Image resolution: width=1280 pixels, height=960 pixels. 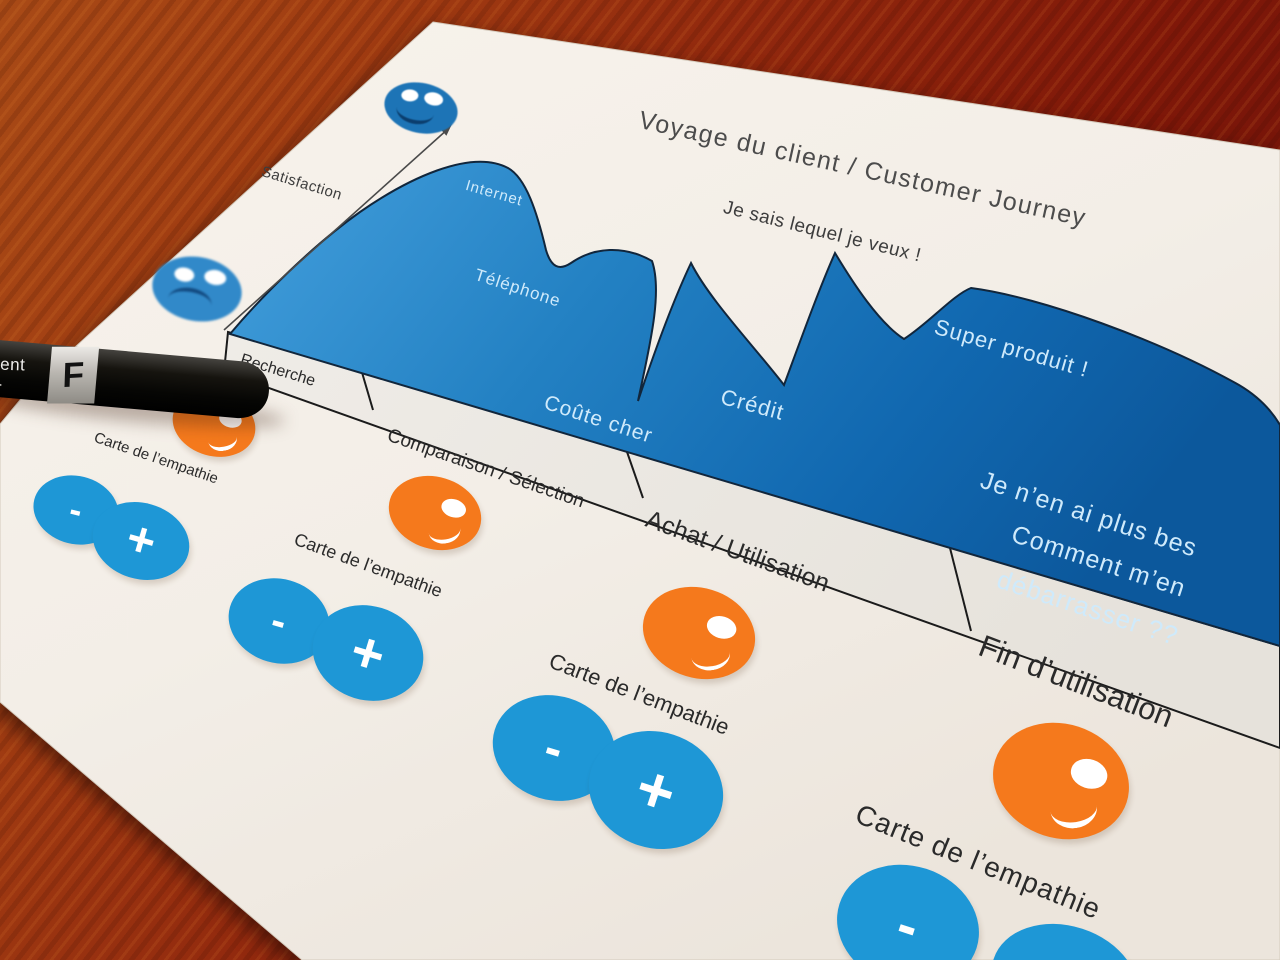 I want to click on pen-grade-band: F, so click(x=73, y=375).